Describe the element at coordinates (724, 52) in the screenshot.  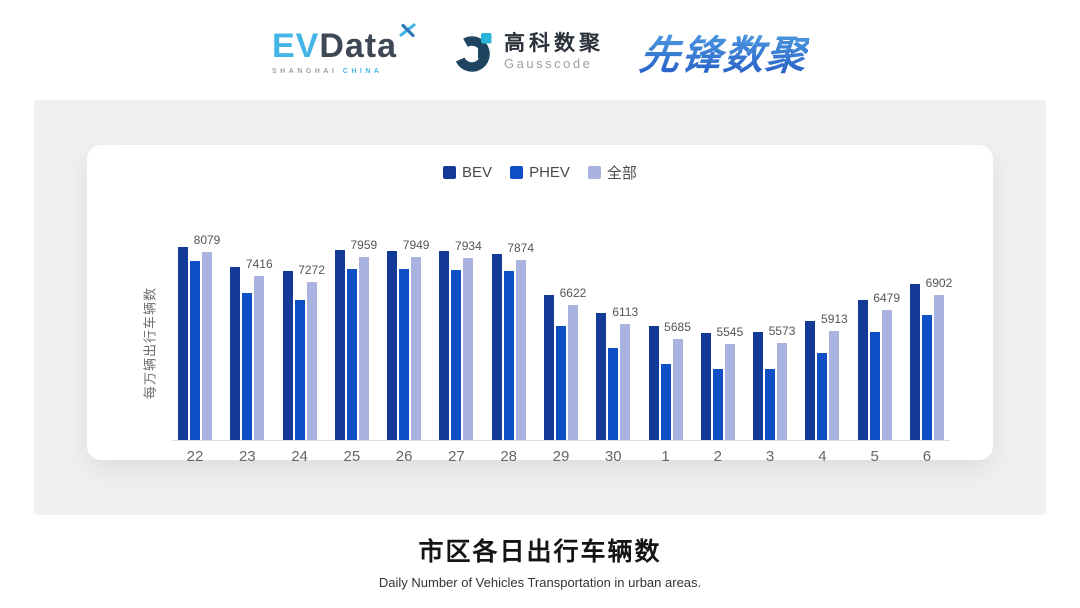
I see `xianfeng-shuju-logo: 先锋数聚` at that location.